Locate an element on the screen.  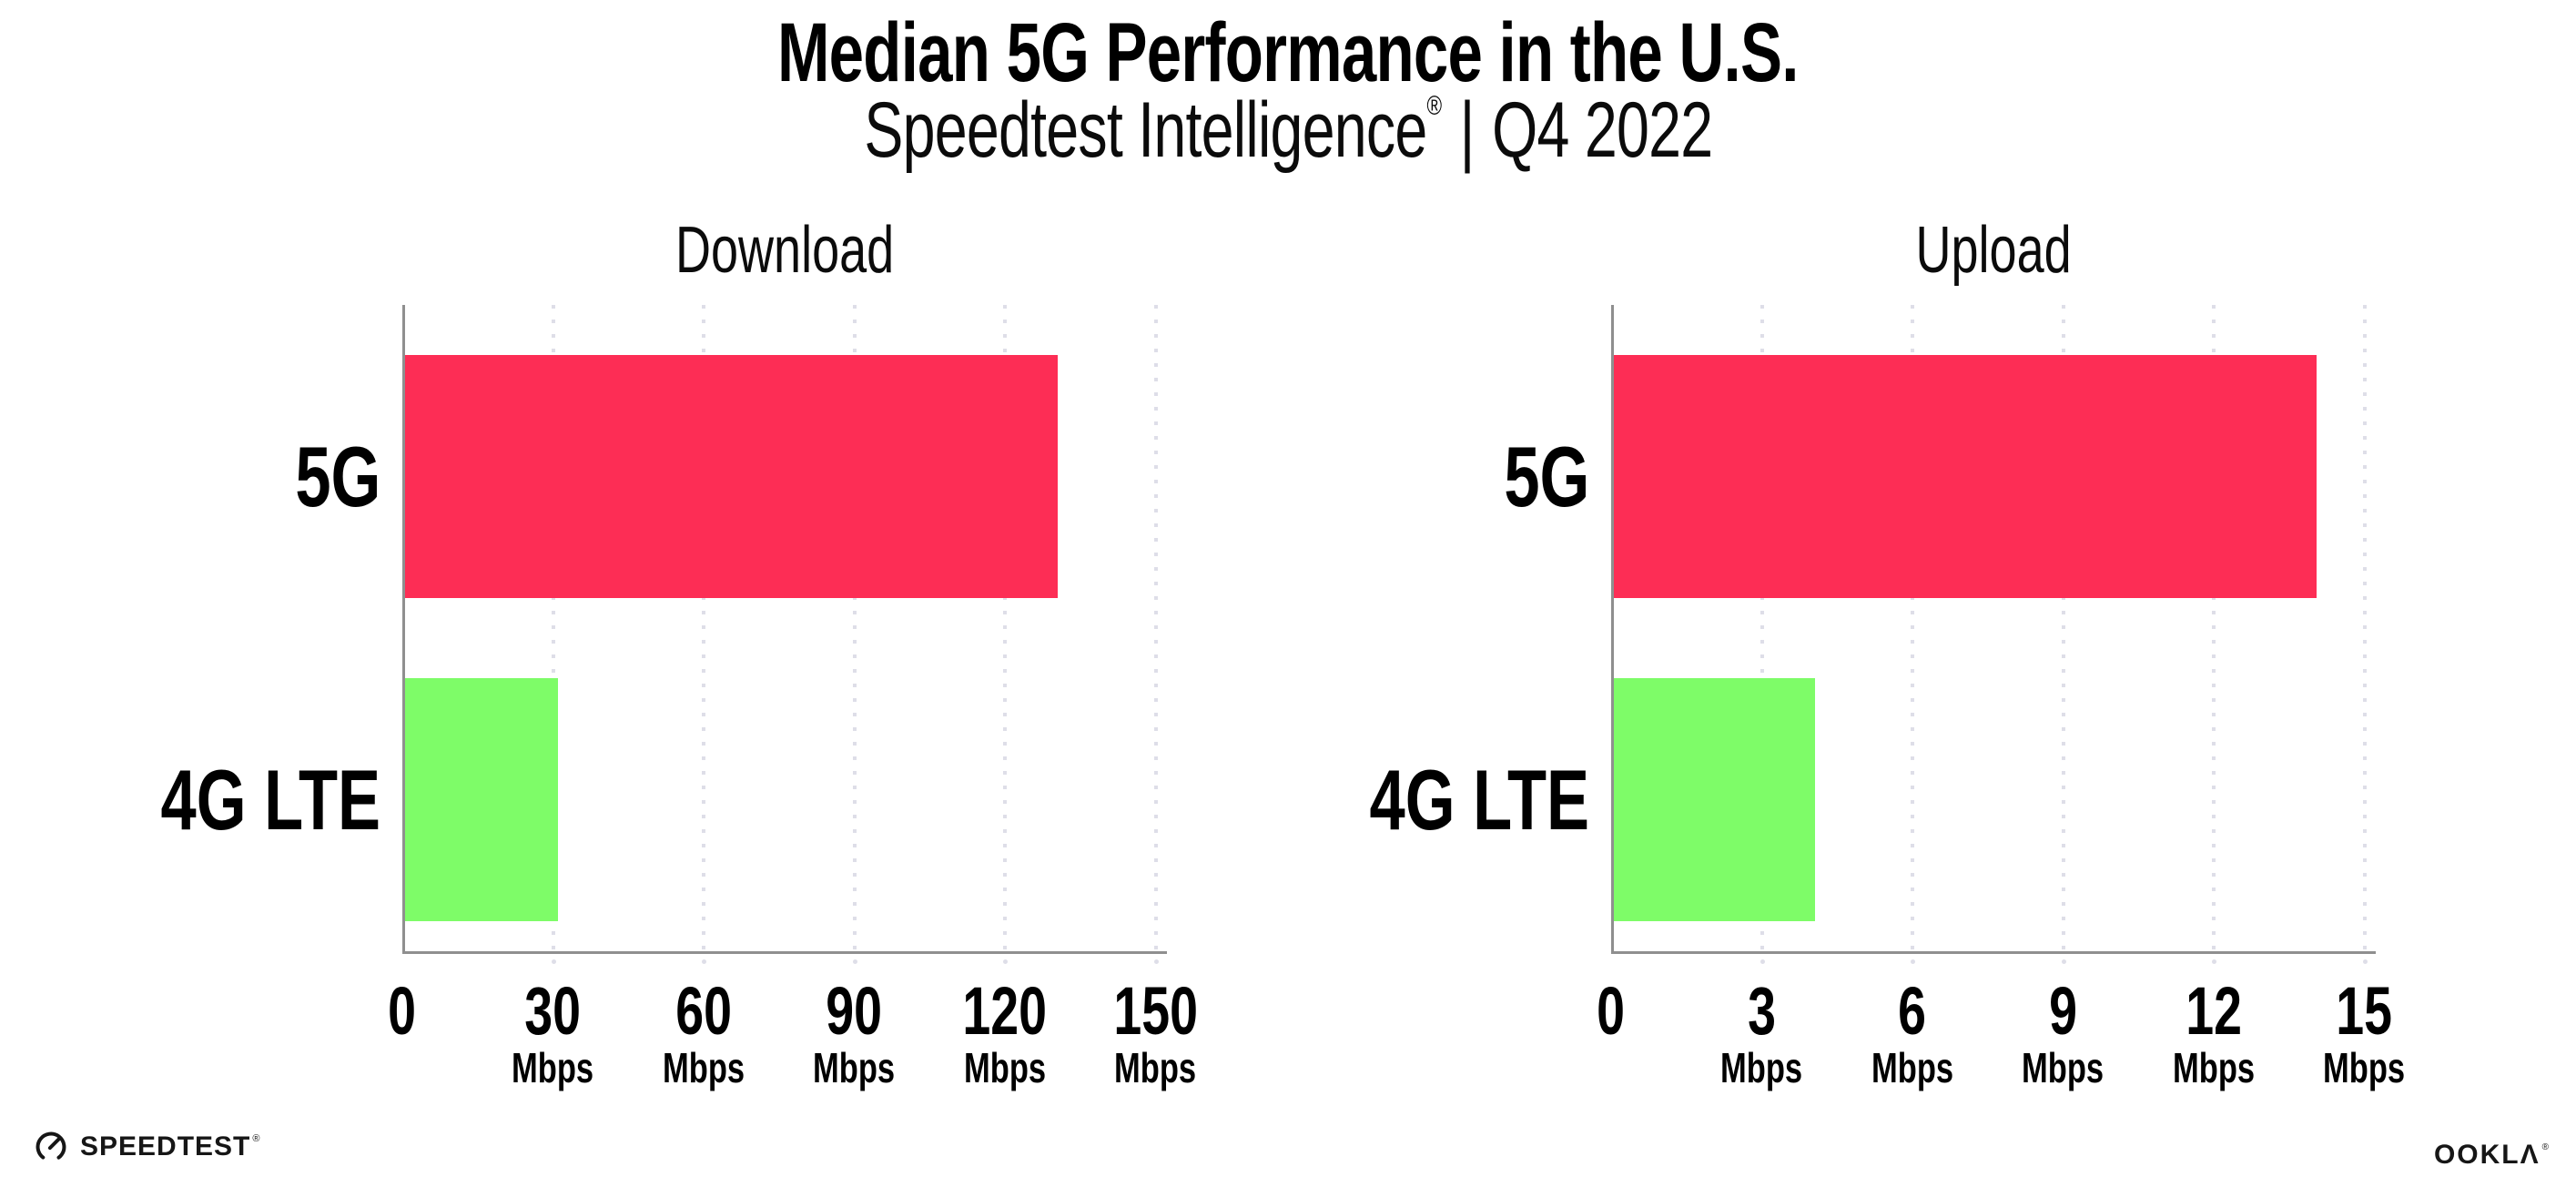
page-title-text: Median 5G Performance in the U.S. is located at coordinates (1288, 53).